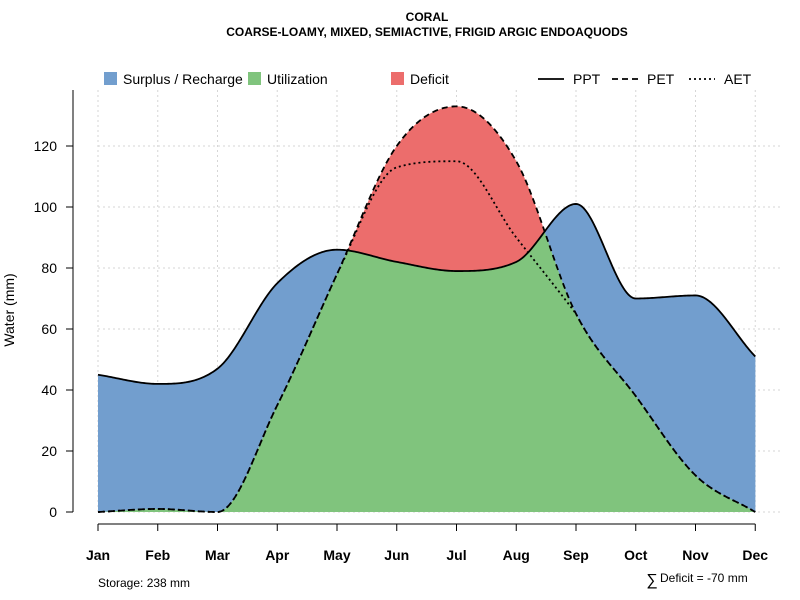  Describe the element at coordinates (738, 79) in the screenshot. I see `legend-label: AET` at that location.